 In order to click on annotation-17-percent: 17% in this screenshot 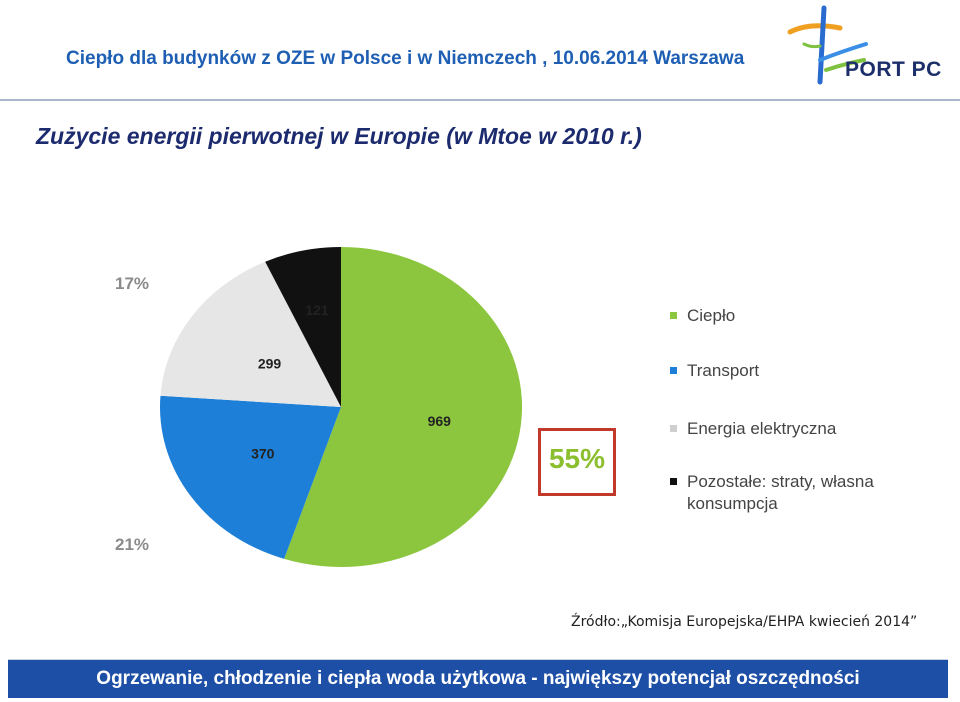, I will do `click(132, 283)`.